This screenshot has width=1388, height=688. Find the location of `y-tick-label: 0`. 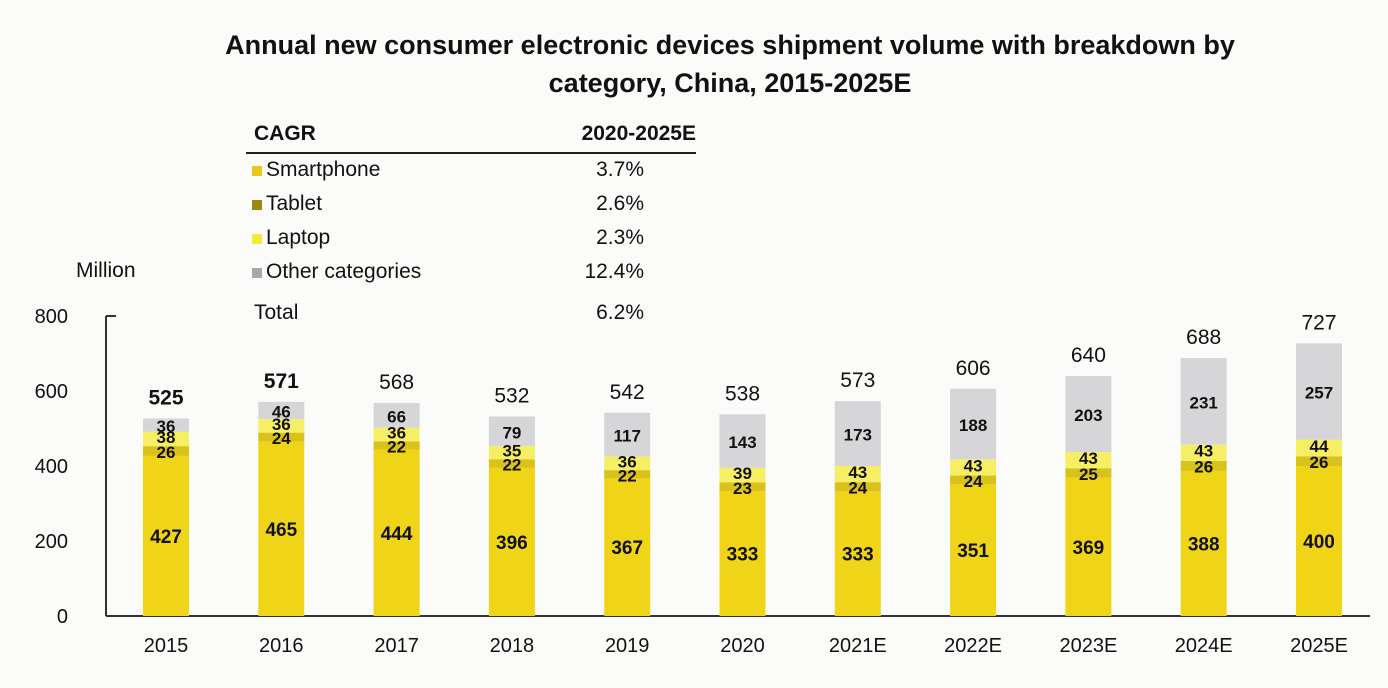

y-tick-label: 0 is located at coordinates (62, 617).